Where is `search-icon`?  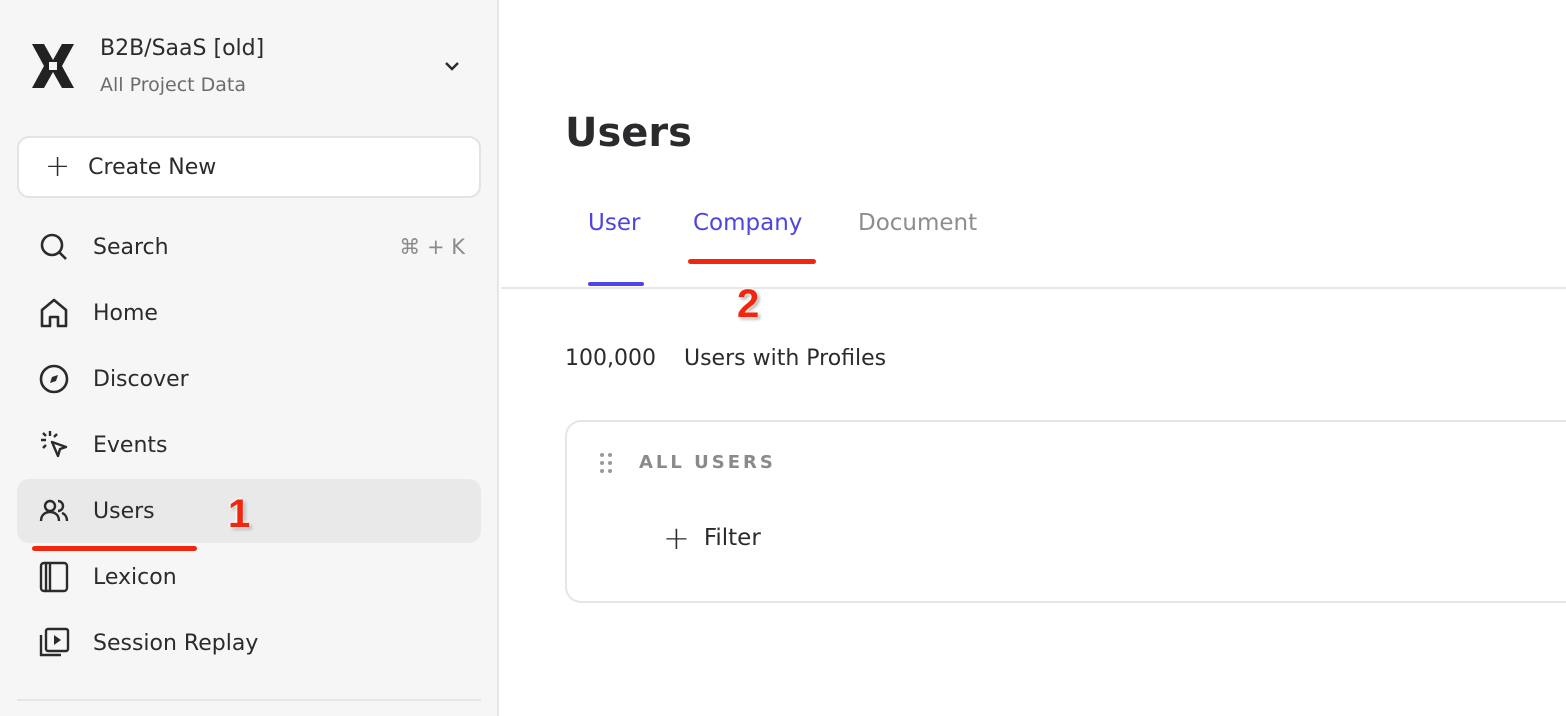
search-icon is located at coordinates (53, 246).